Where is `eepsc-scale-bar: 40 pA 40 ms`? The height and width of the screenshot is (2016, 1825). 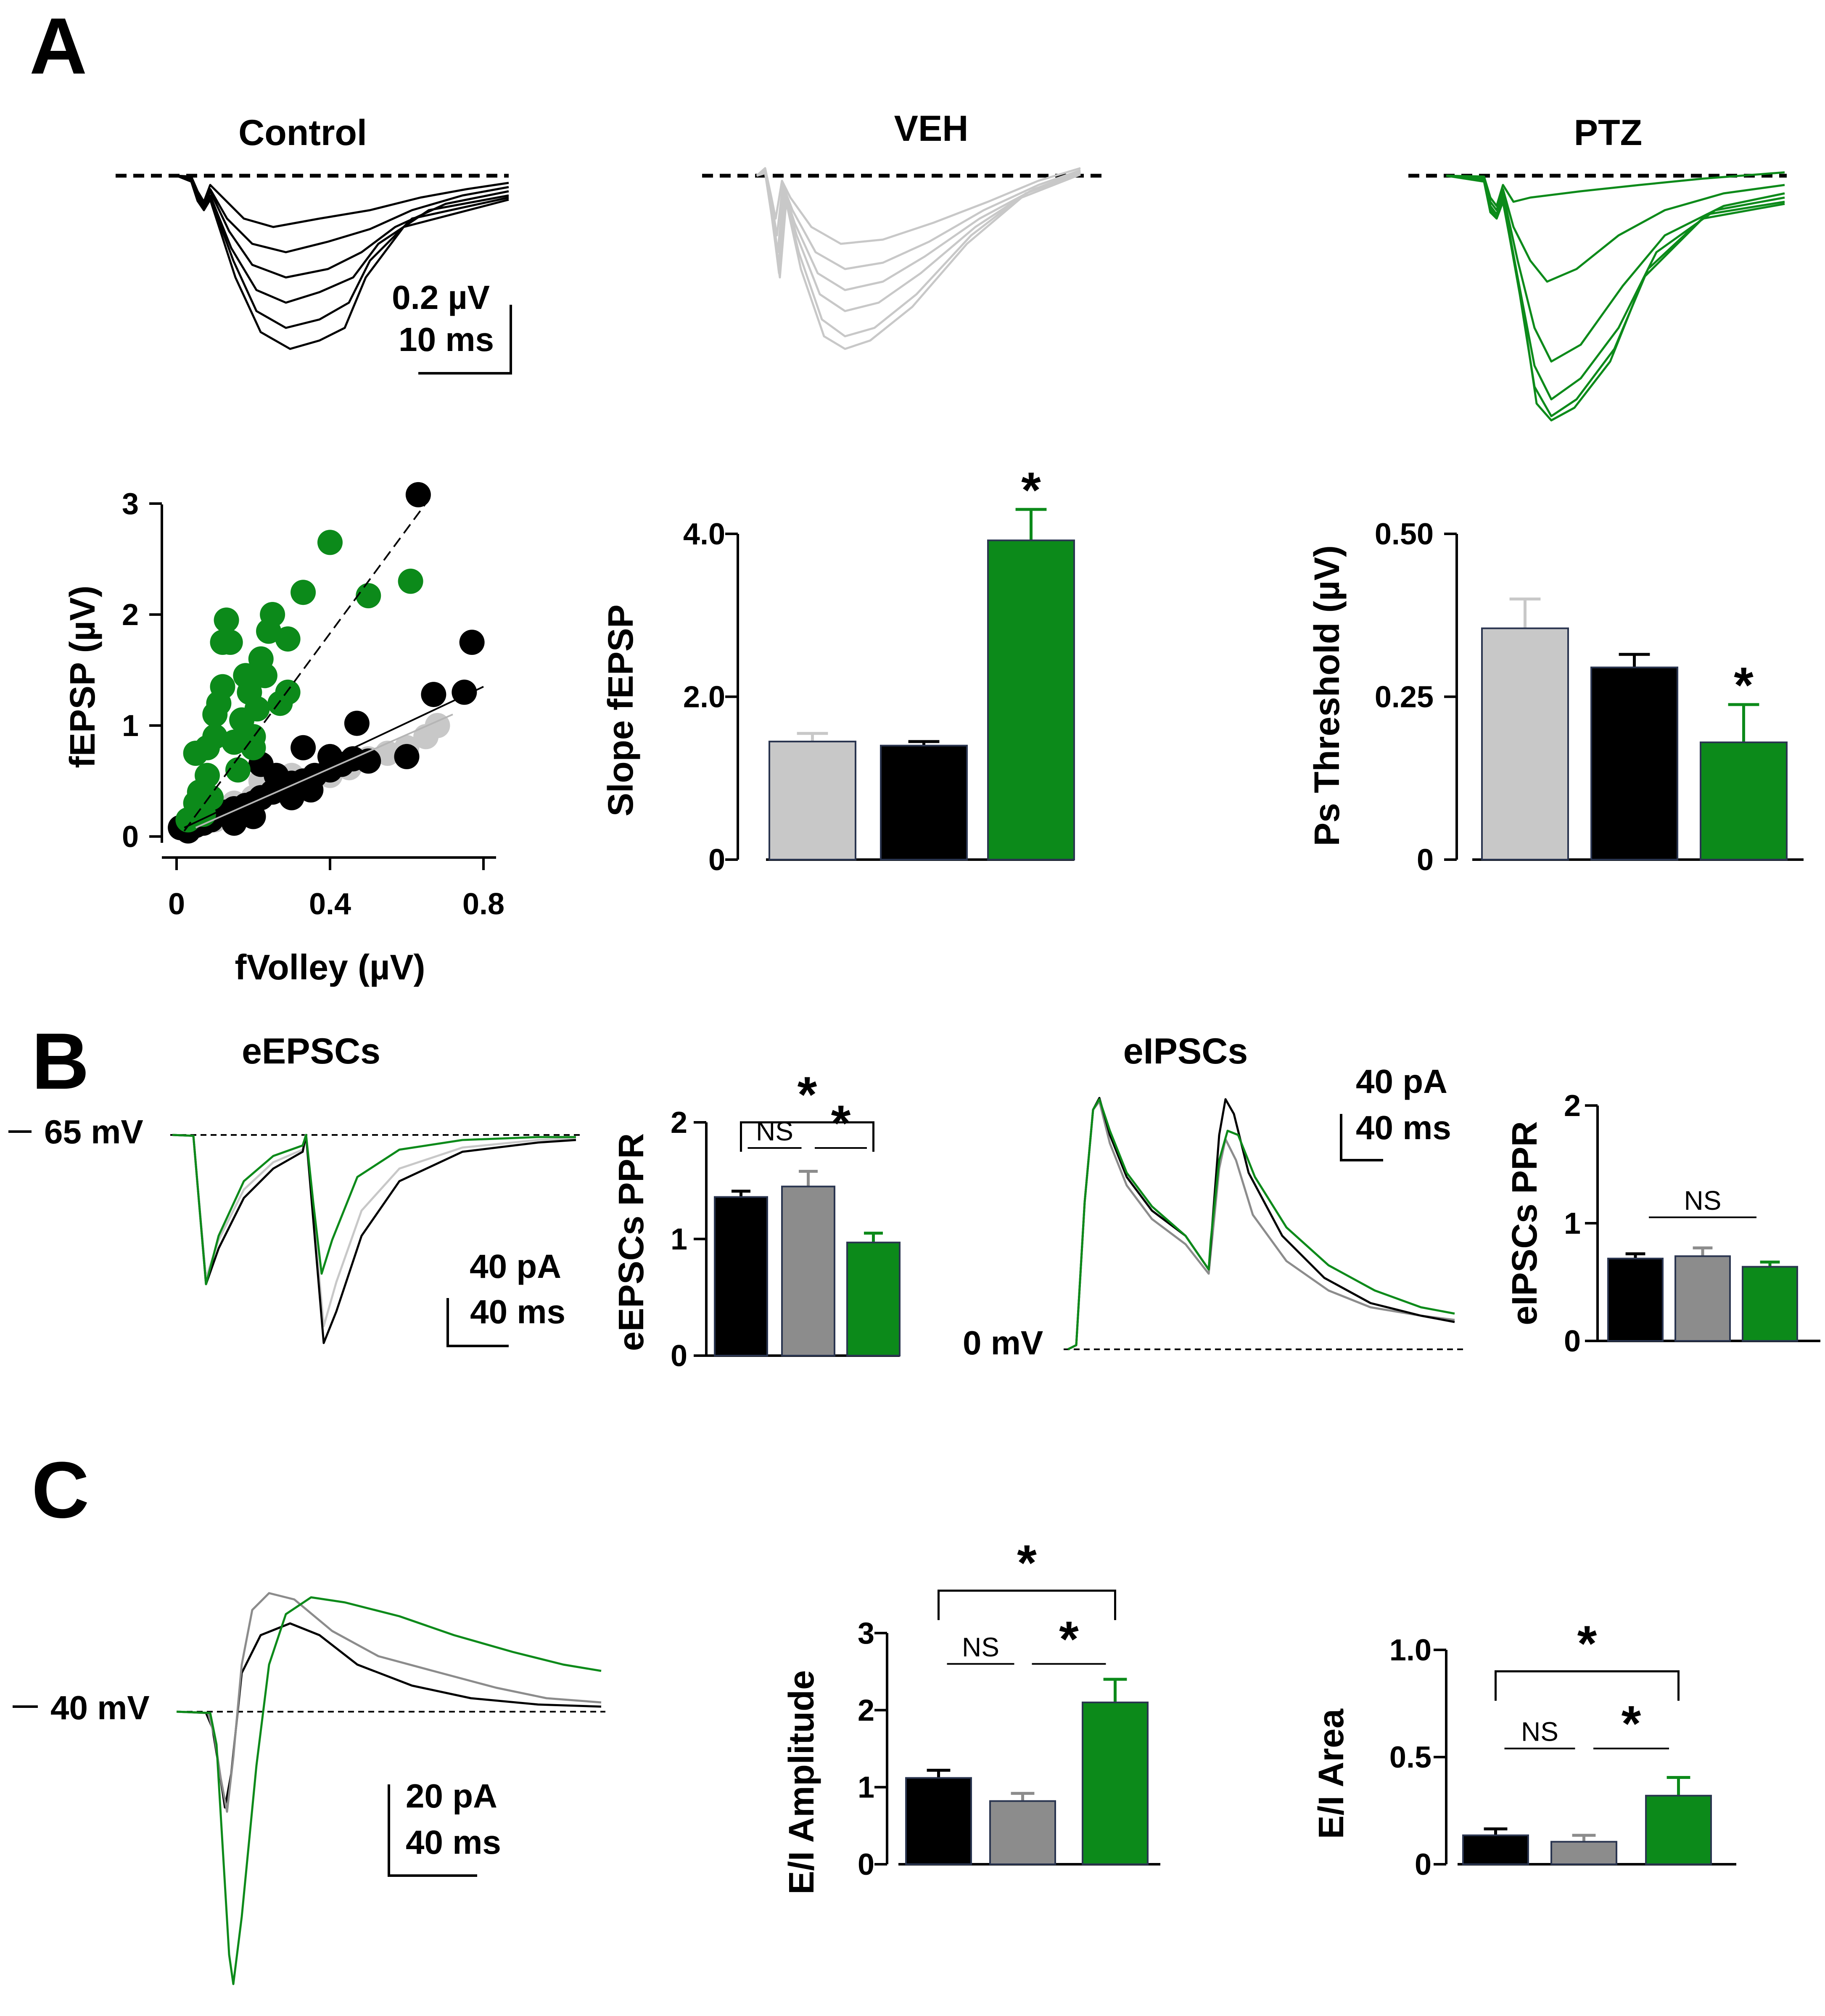
eepsc-scale-bar: 40 pA 40 ms is located at coordinates (505, 1297).